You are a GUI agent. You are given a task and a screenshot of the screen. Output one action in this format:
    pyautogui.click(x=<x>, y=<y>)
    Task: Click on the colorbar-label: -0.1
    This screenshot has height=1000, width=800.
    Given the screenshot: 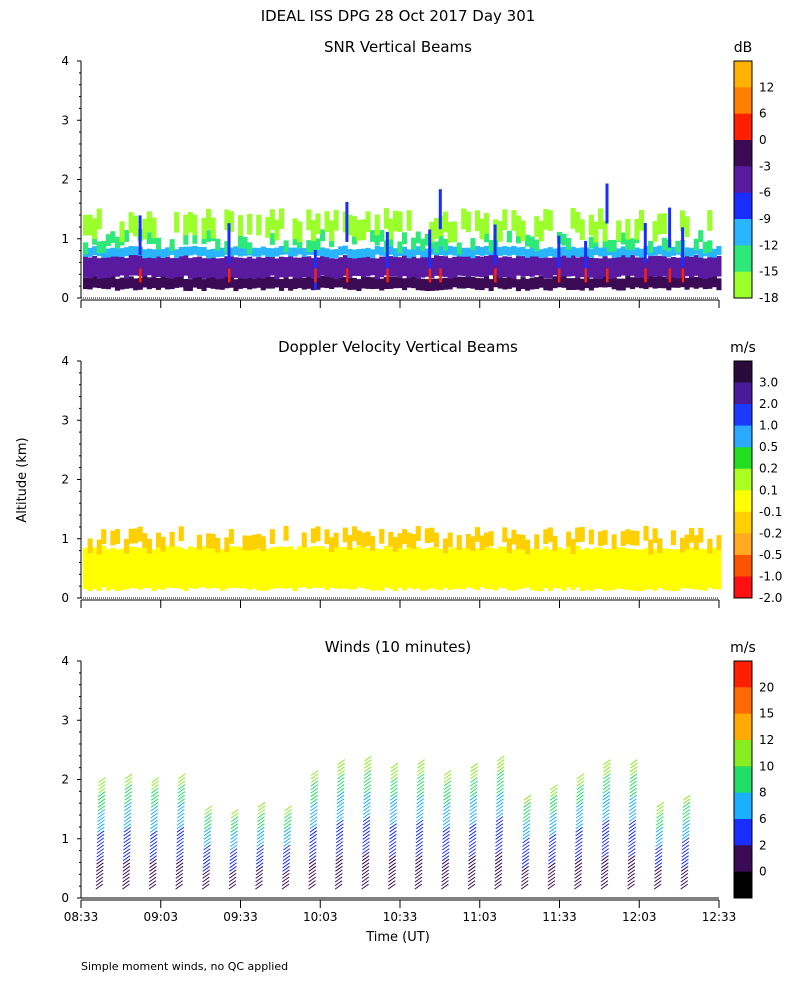 What is the action you would take?
    pyautogui.click(x=770, y=512)
    